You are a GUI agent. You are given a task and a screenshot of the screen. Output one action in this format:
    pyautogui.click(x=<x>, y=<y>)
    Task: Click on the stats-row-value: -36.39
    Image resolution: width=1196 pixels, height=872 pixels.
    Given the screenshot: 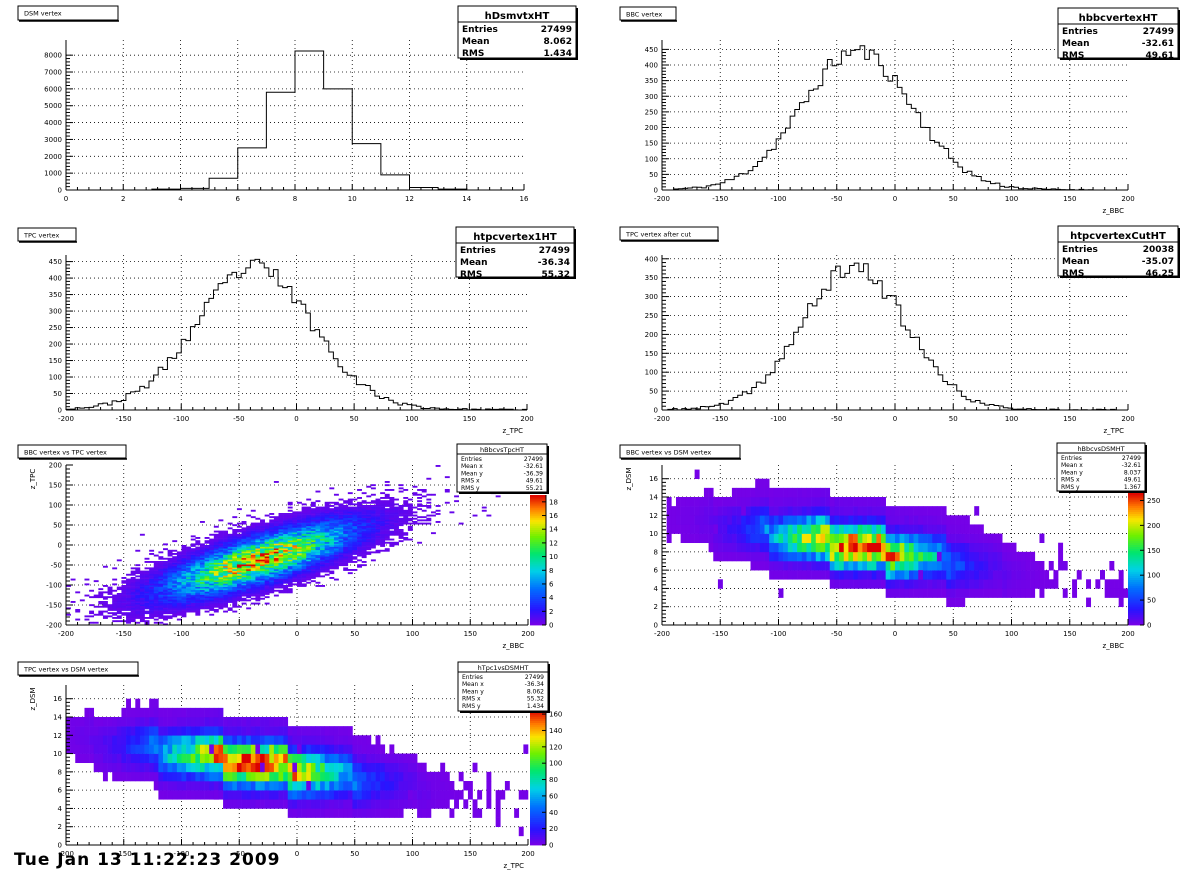 What is the action you would take?
    pyautogui.click(x=534, y=473)
    